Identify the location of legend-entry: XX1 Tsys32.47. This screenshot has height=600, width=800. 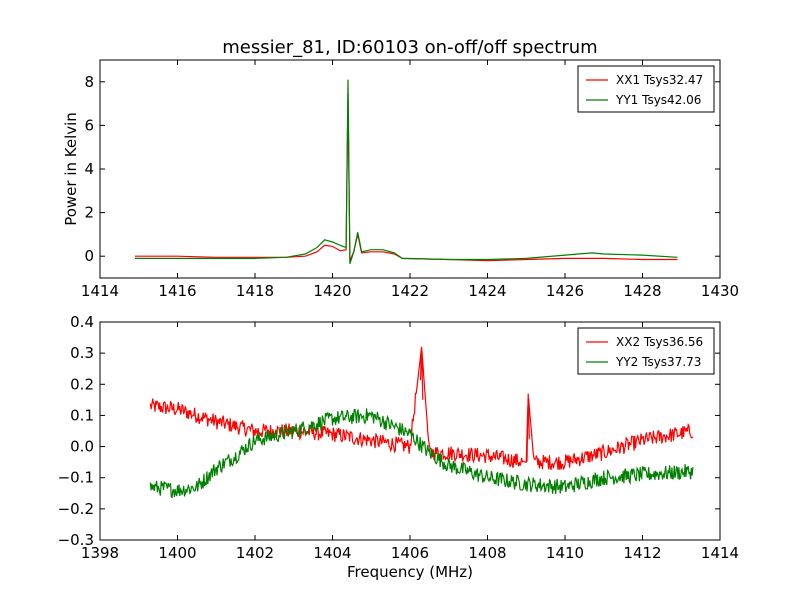
(659, 80).